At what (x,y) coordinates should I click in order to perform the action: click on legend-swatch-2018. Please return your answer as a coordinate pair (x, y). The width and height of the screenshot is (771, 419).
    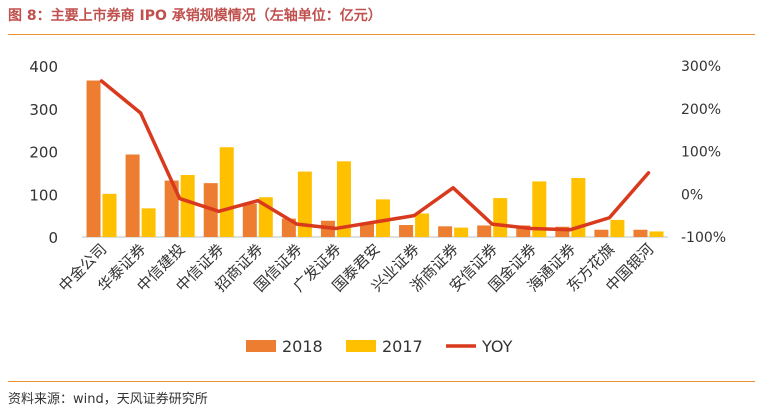
    Looking at the image, I should click on (261, 346).